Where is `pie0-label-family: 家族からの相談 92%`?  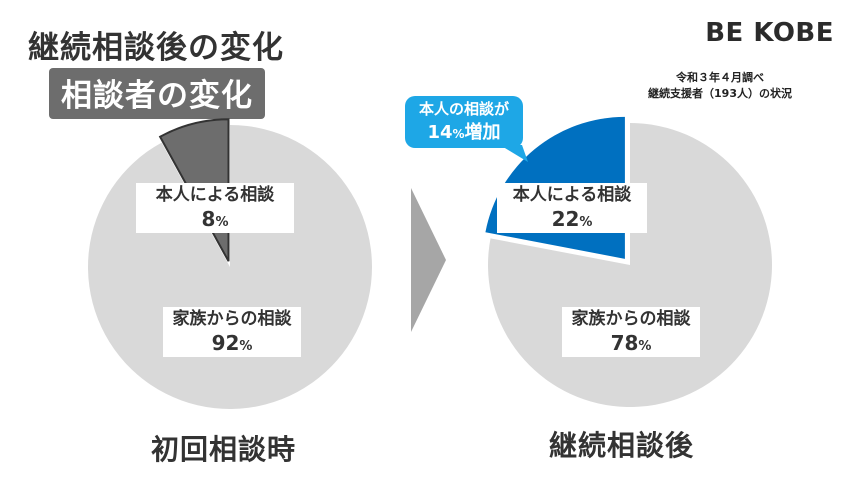 pie0-label-family: 家族からの相談 92% is located at coordinates (232, 332).